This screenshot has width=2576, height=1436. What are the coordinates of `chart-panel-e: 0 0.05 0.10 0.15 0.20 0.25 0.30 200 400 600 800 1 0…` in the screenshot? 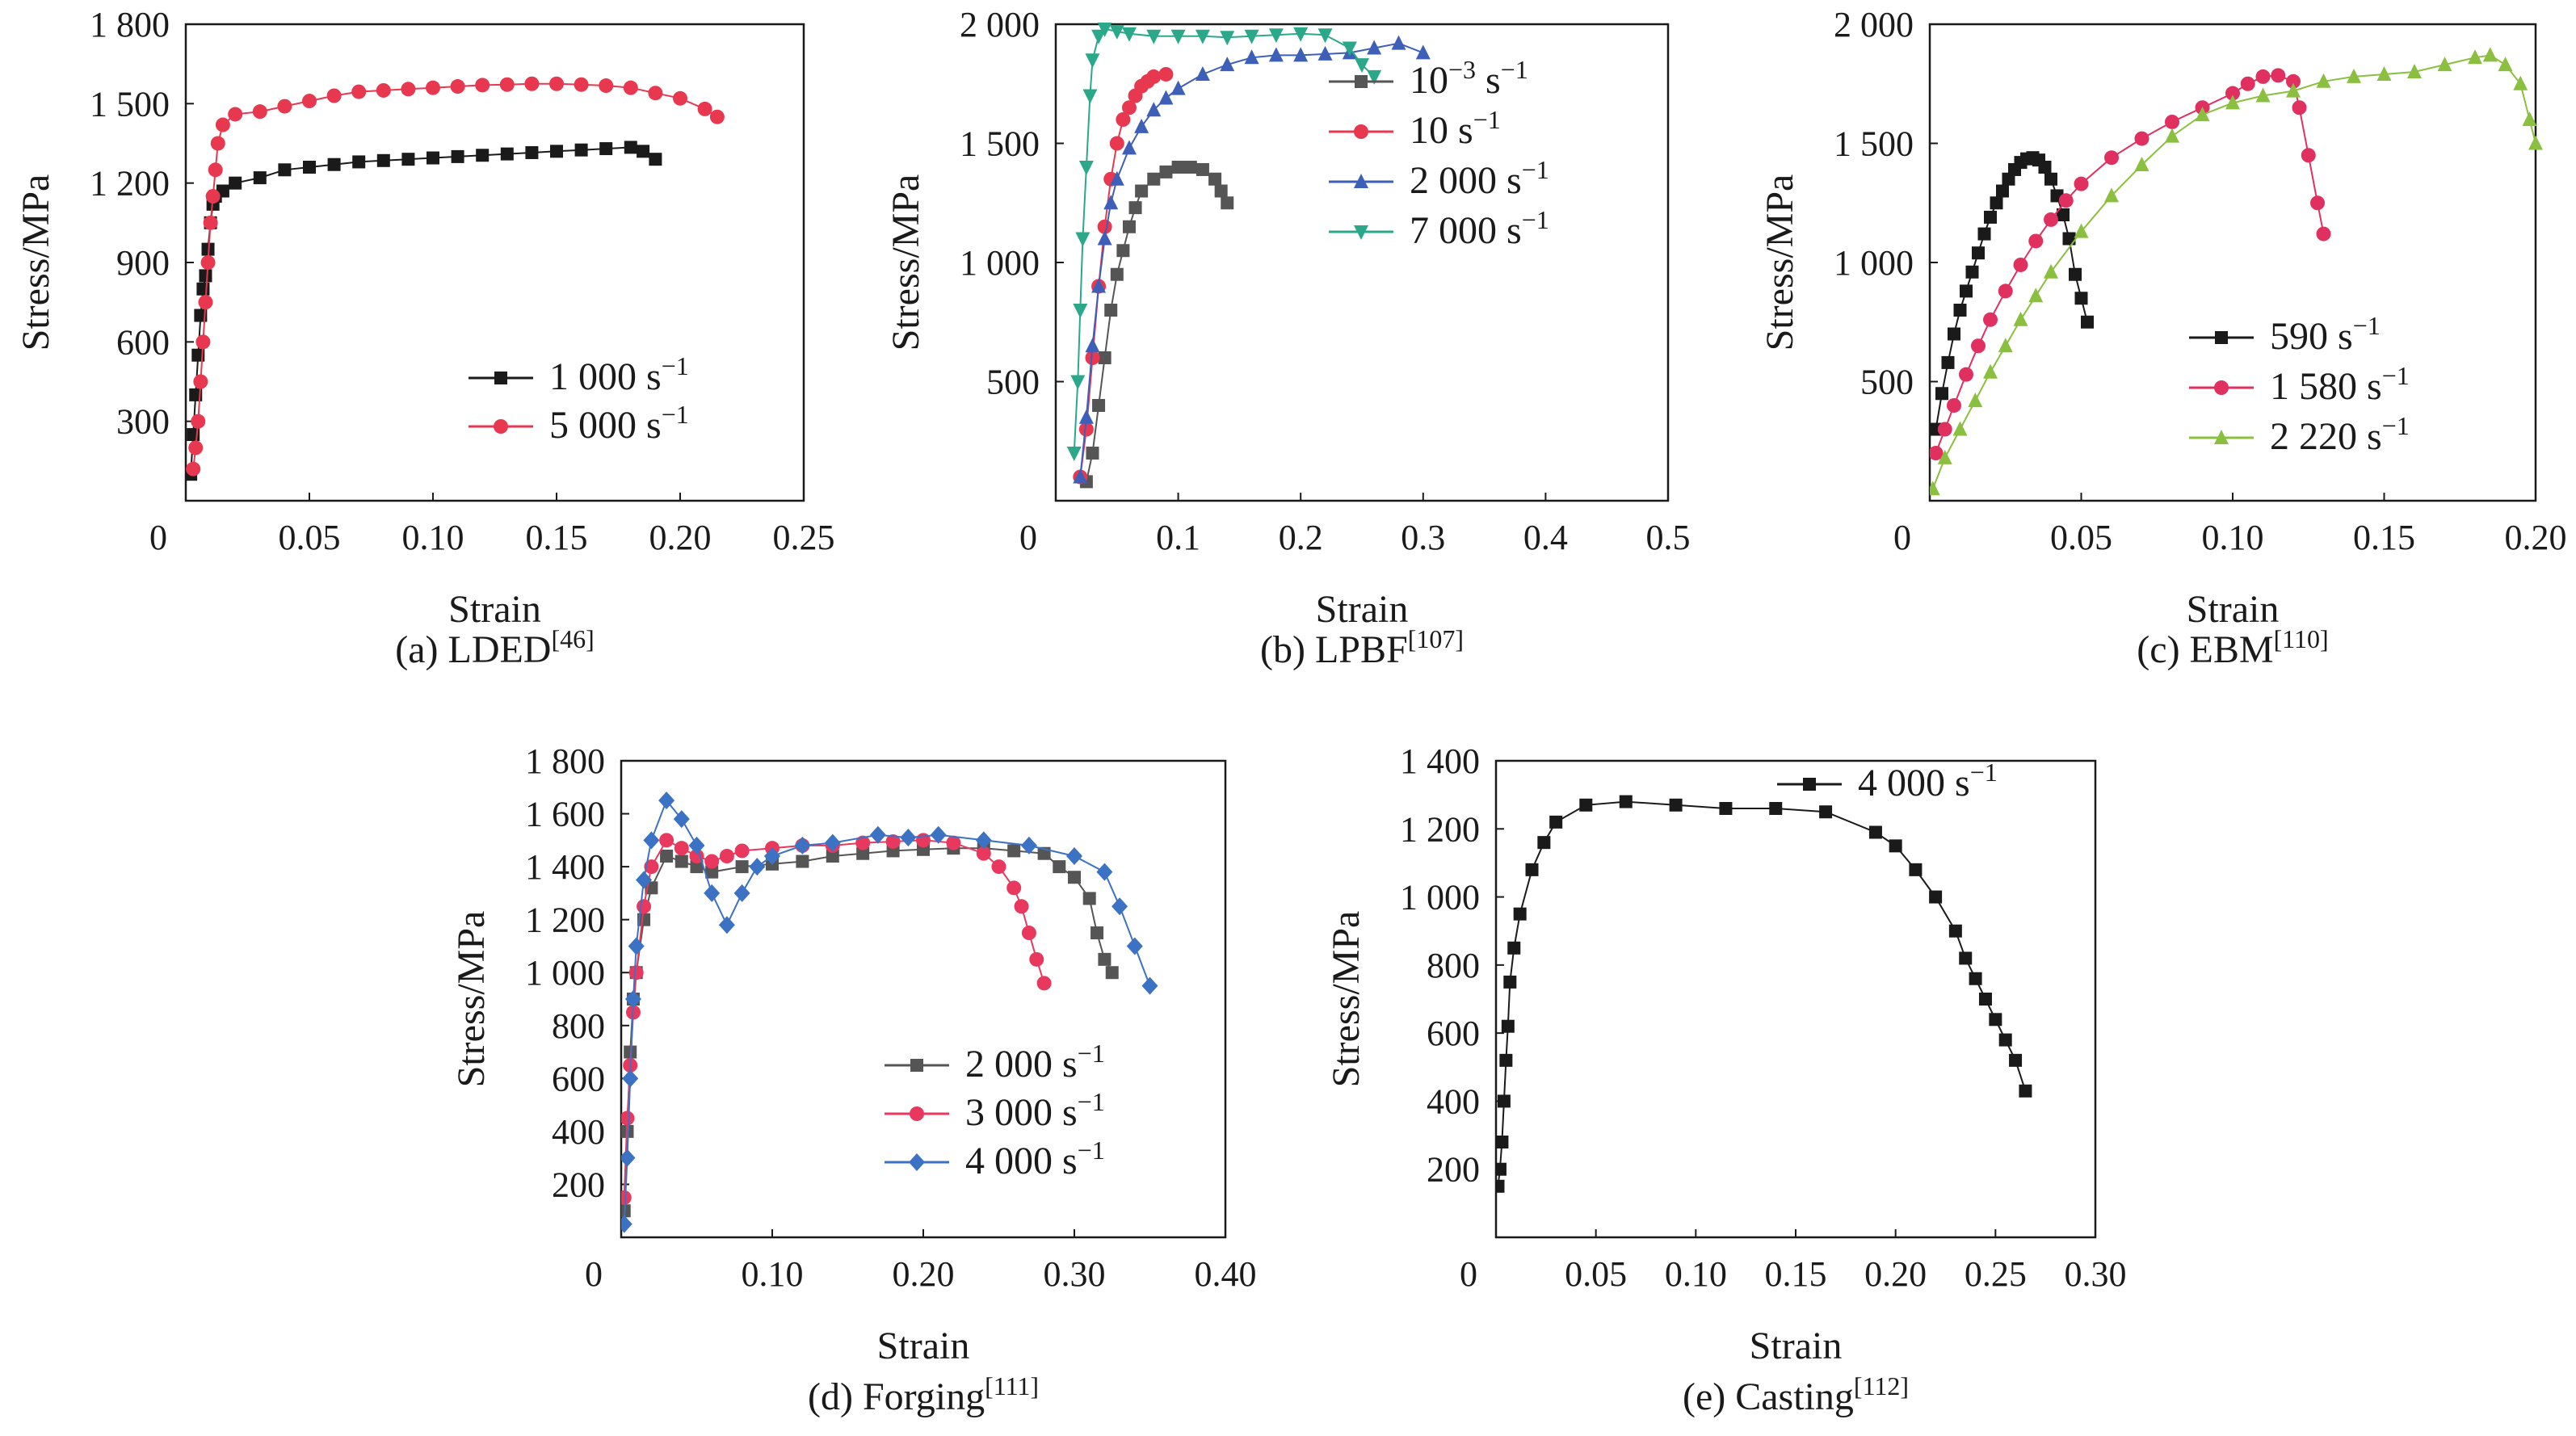 It's located at (1726, 1079).